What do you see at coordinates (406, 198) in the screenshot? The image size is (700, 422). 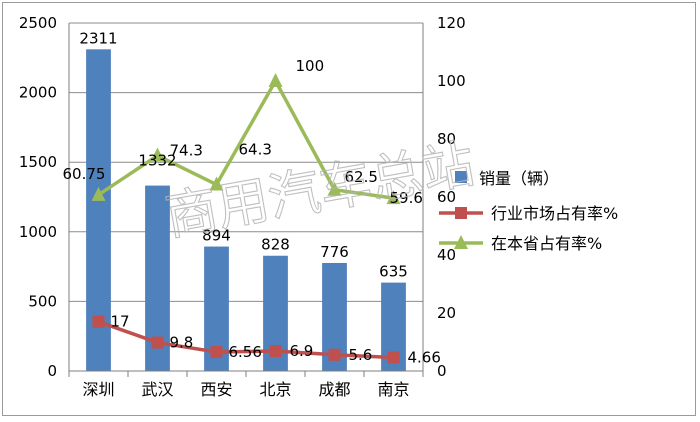 I see `line-data-label: 59.6` at bounding box center [406, 198].